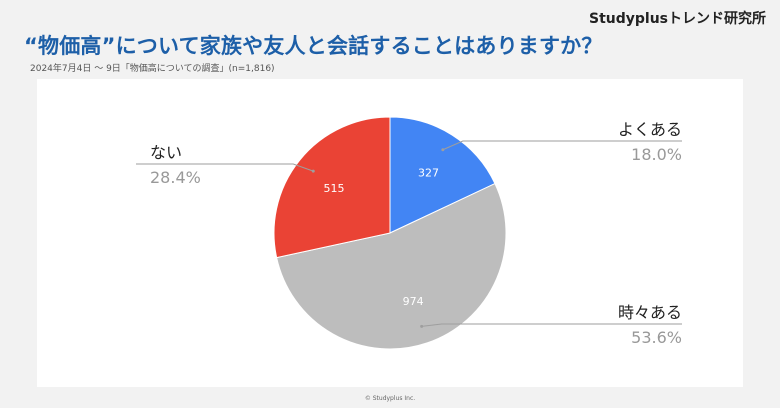  What do you see at coordinates (166, 152) in the screenshot?
I see `slice-category-label: ない` at bounding box center [166, 152].